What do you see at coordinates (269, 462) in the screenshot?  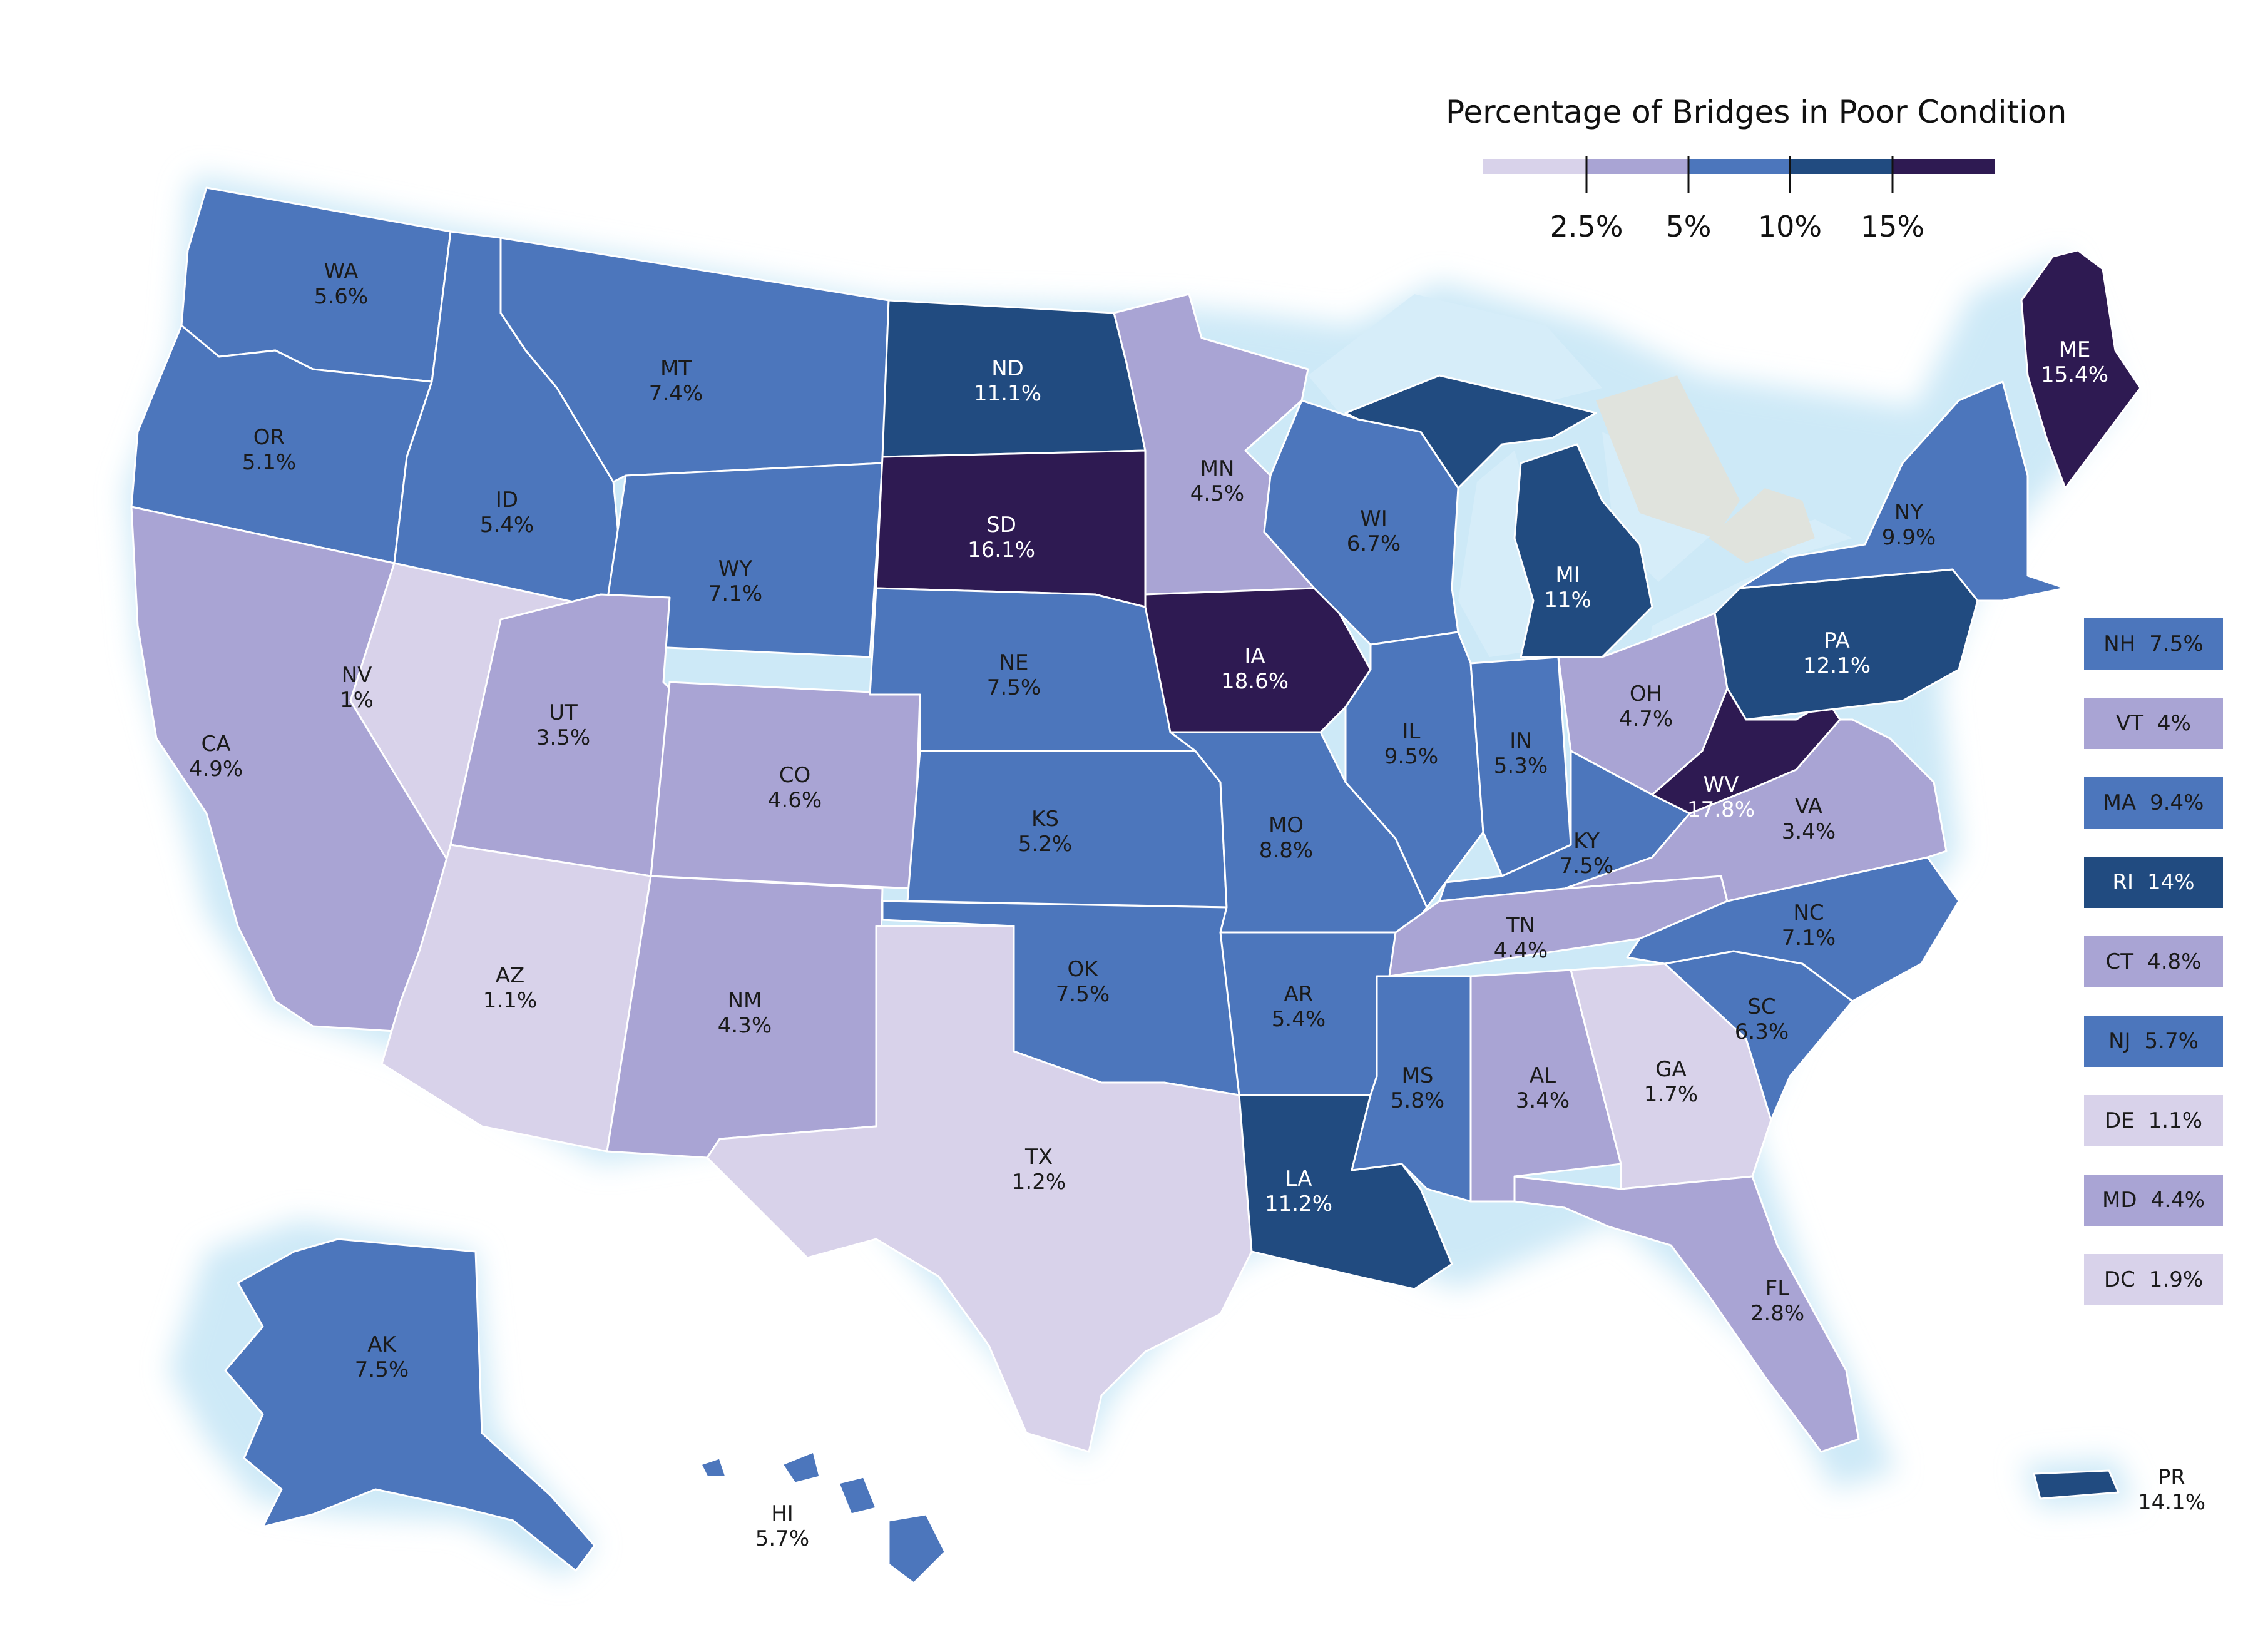 I see `state-value-or: 5.1%` at bounding box center [269, 462].